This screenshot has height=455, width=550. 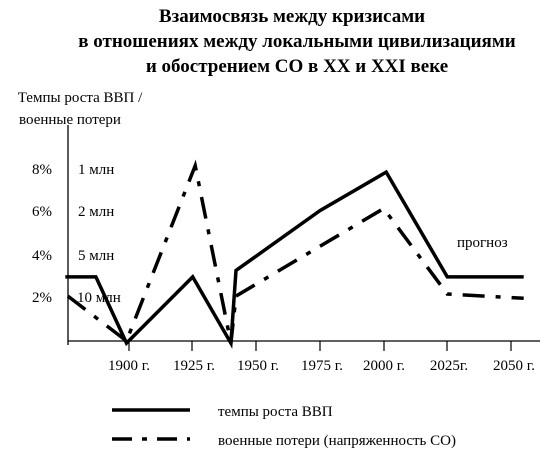 What do you see at coordinates (482, 243) in the screenshot?
I see `annotation-forecast: прогноз` at bounding box center [482, 243].